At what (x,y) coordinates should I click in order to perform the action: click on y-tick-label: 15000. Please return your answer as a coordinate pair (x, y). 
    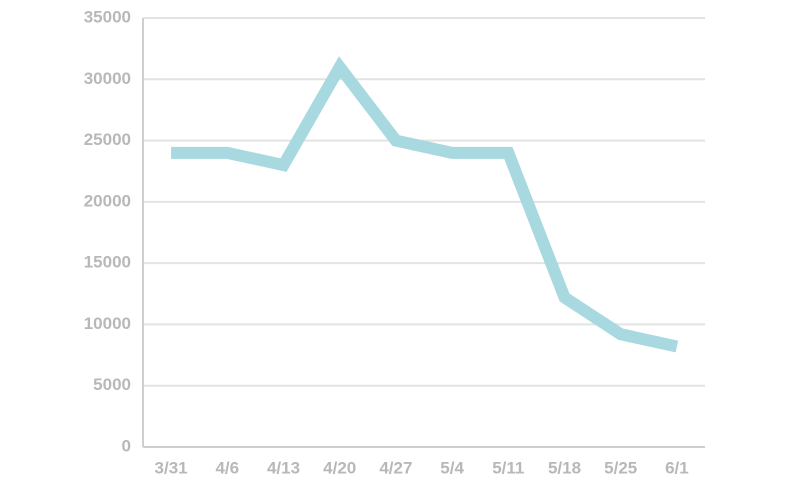
    Looking at the image, I should click on (107, 262).